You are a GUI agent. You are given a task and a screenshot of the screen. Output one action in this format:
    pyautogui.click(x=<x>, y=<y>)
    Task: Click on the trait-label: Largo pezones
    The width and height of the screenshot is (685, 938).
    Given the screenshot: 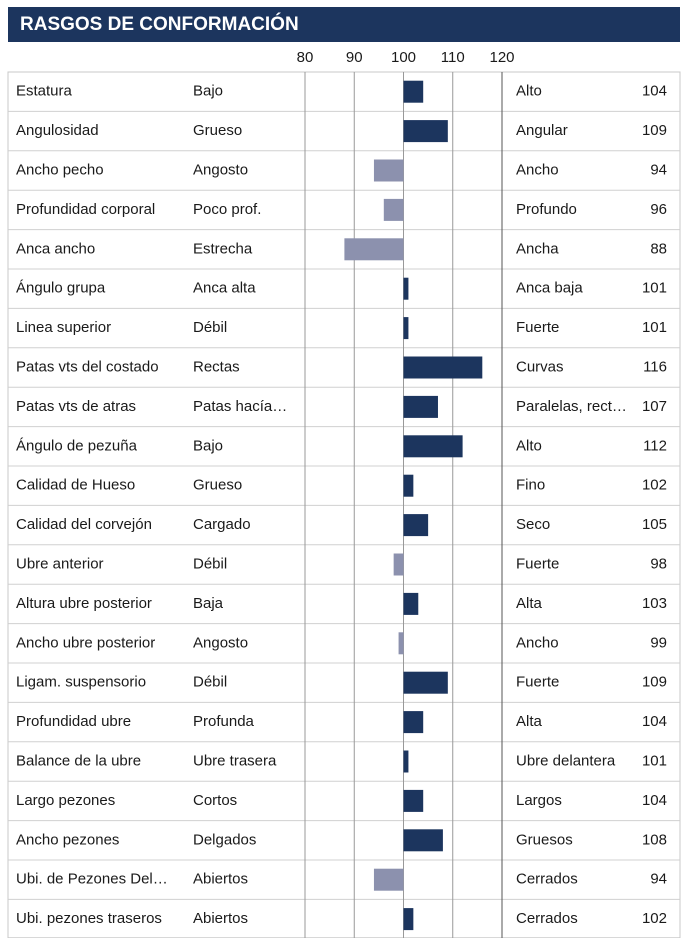 What is the action you would take?
    pyautogui.click(x=65, y=800)
    